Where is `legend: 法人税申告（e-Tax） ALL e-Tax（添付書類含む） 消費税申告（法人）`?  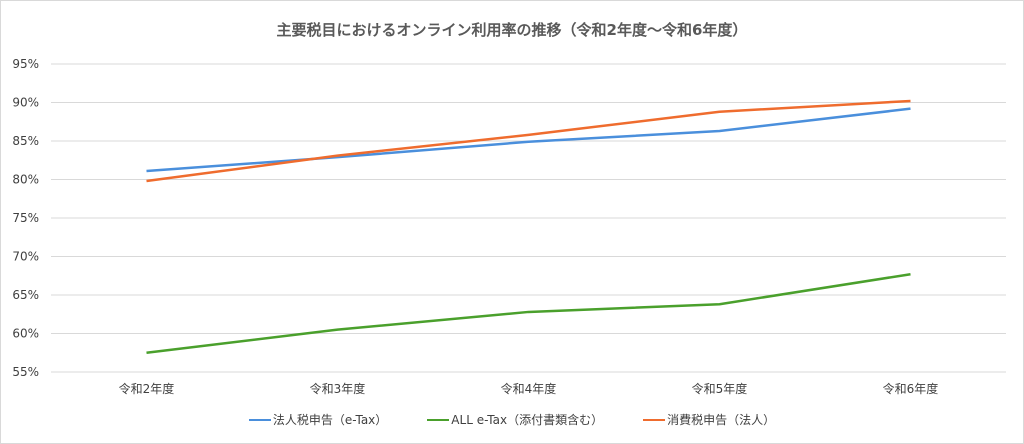 legend: 法人税申告（e-Tax） ALL e-Tax（添付書類含む） 消費税申告（法人） is located at coordinates (512, 419).